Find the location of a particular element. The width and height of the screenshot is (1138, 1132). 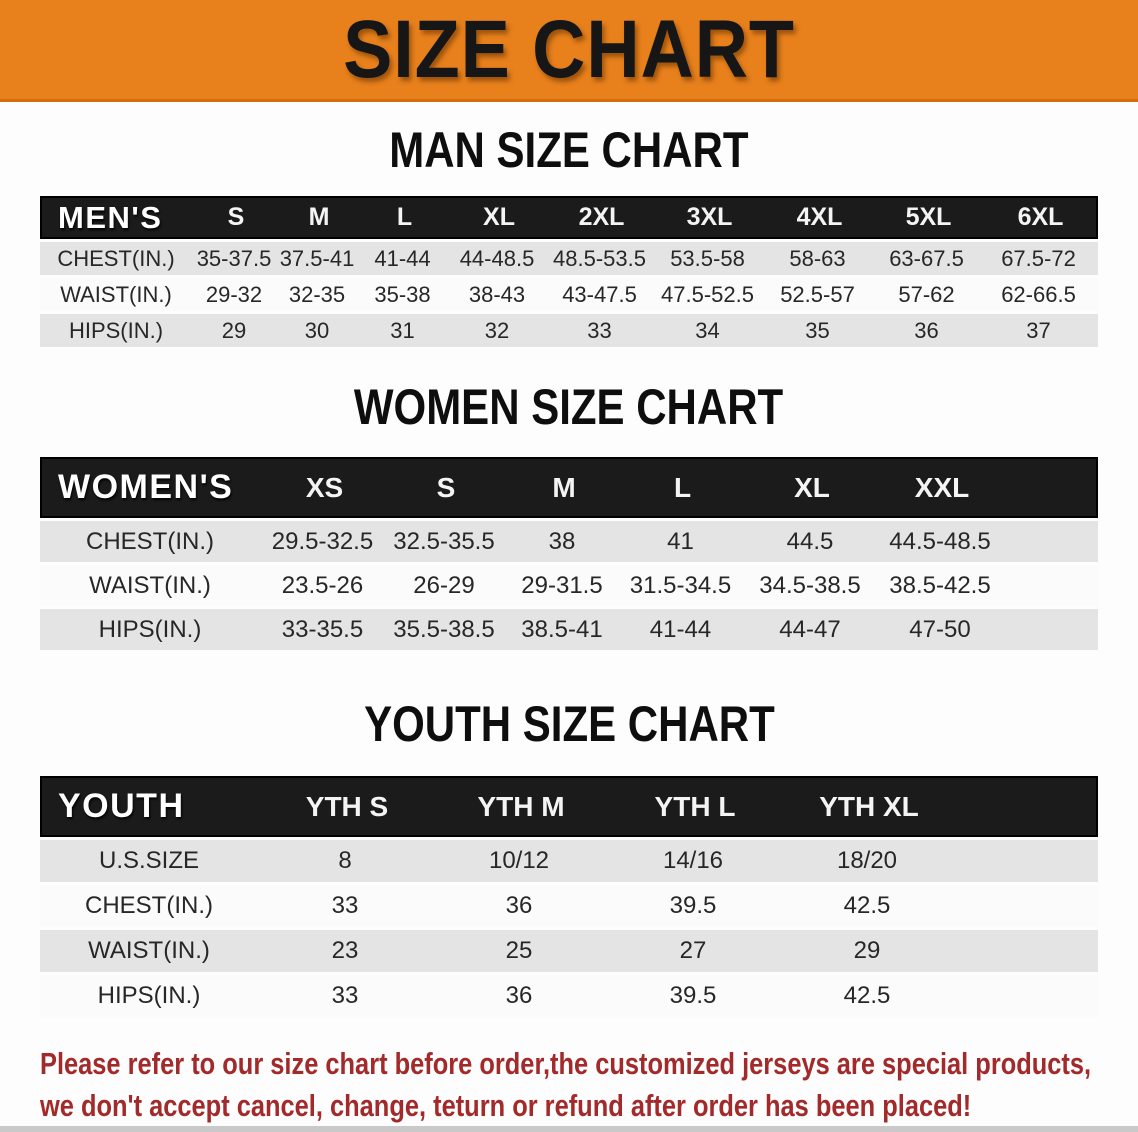

women-cell-1-3: 31.5-34.5 is located at coordinates (680, 585).